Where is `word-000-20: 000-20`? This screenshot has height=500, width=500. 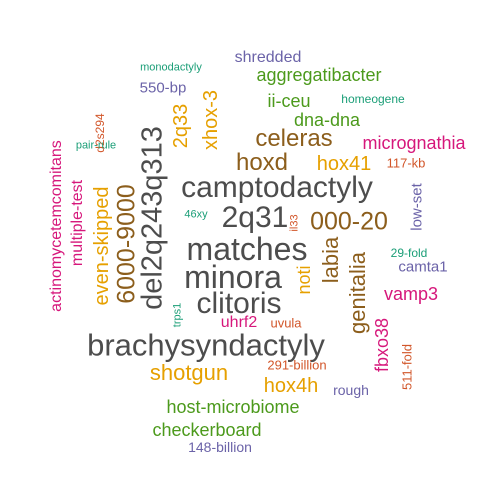 word-000-20: 000-20 is located at coordinates (349, 221).